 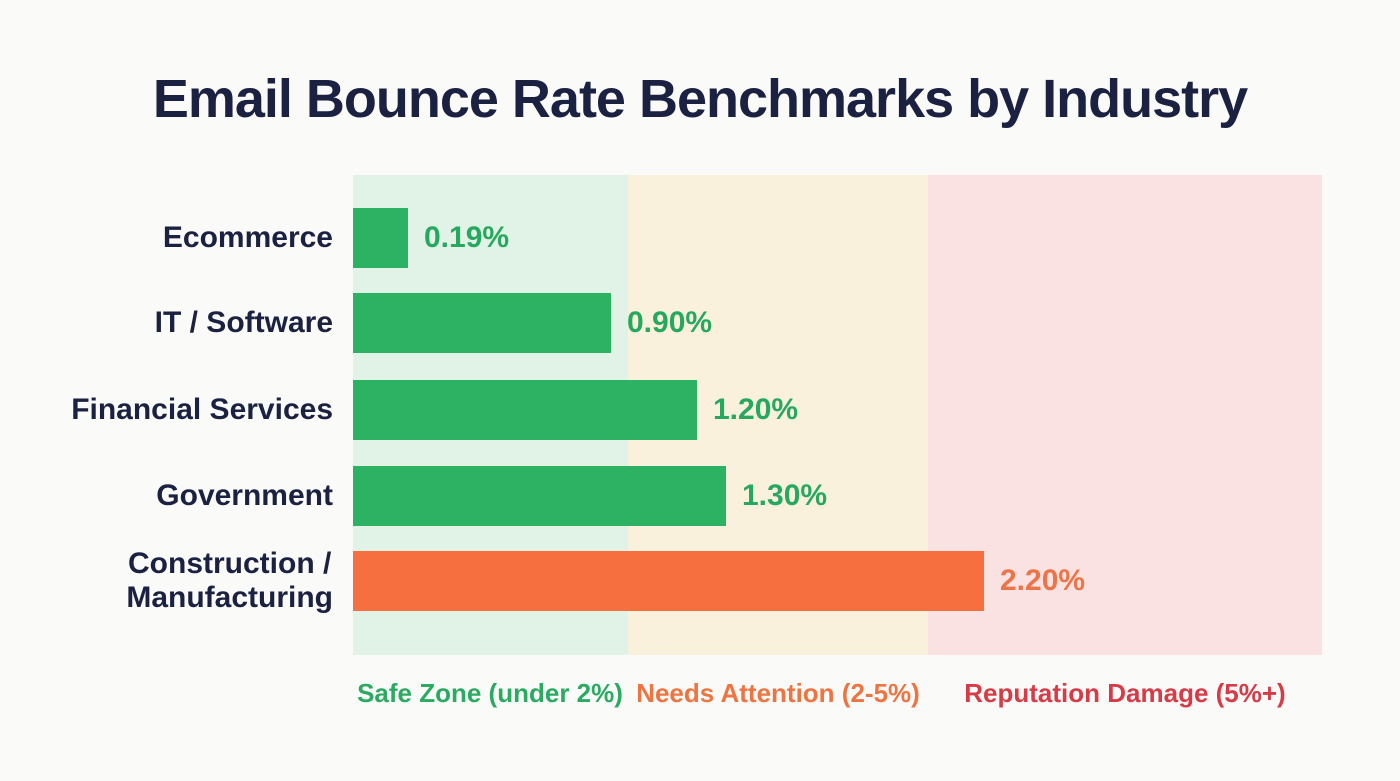 I want to click on bar-financial-services, so click(x=525, y=410).